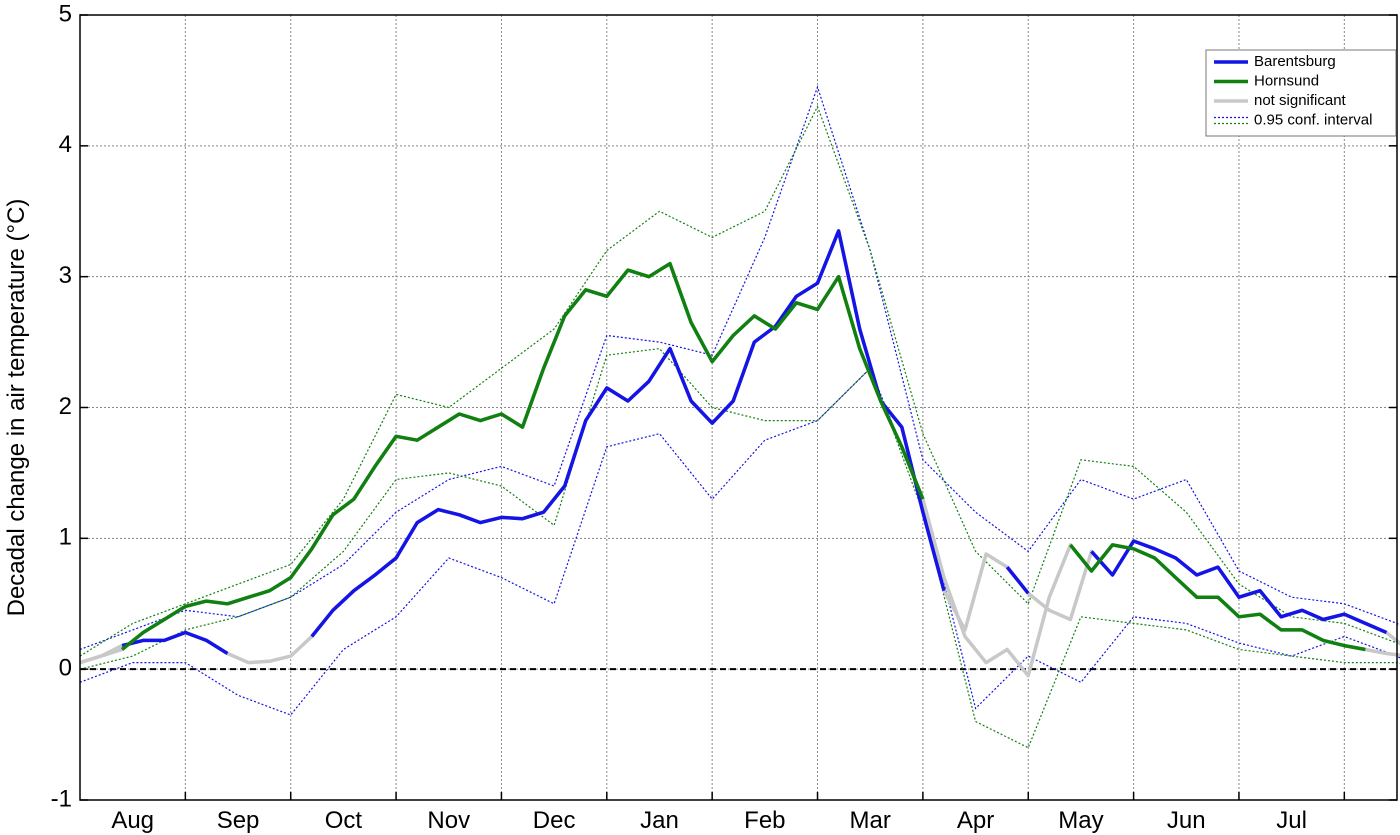  What do you see at coordinates (65, 406) in the screenshot?
I see `y-tick-label: 2` at bounding box center [65, 406].